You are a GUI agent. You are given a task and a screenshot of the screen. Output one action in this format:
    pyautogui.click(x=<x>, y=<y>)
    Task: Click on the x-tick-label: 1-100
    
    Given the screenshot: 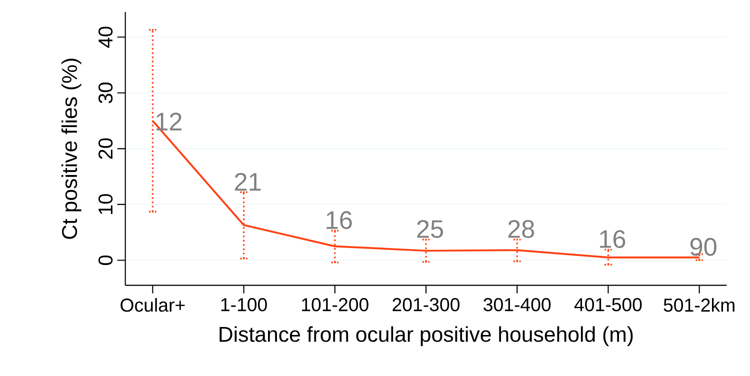 What is the action you would take?
    pyautogui.click(x=244, y=305)
    